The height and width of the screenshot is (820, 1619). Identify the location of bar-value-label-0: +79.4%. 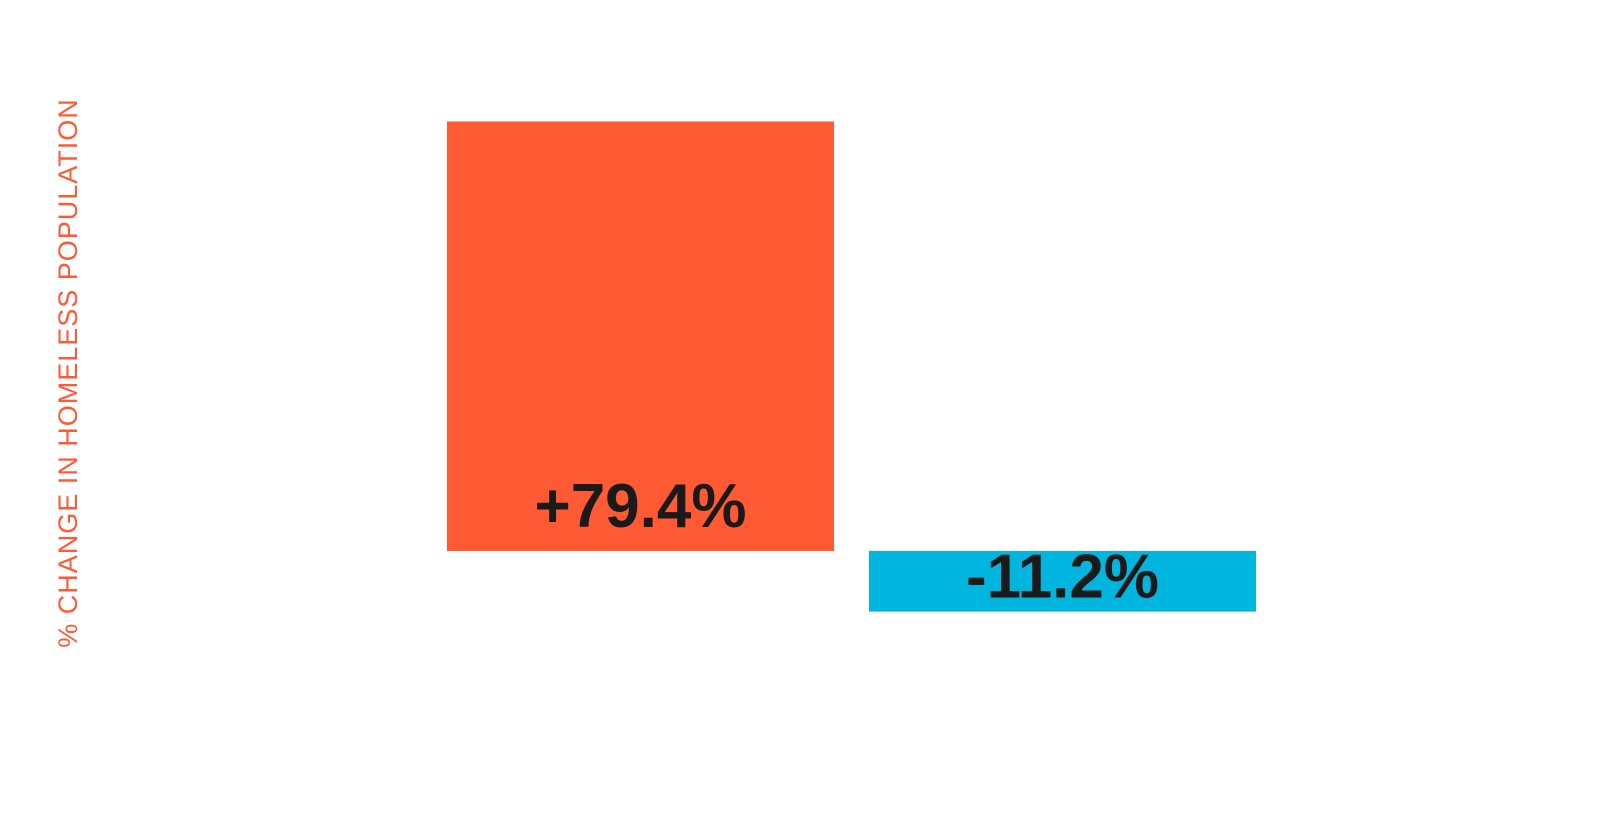
(640, 506).